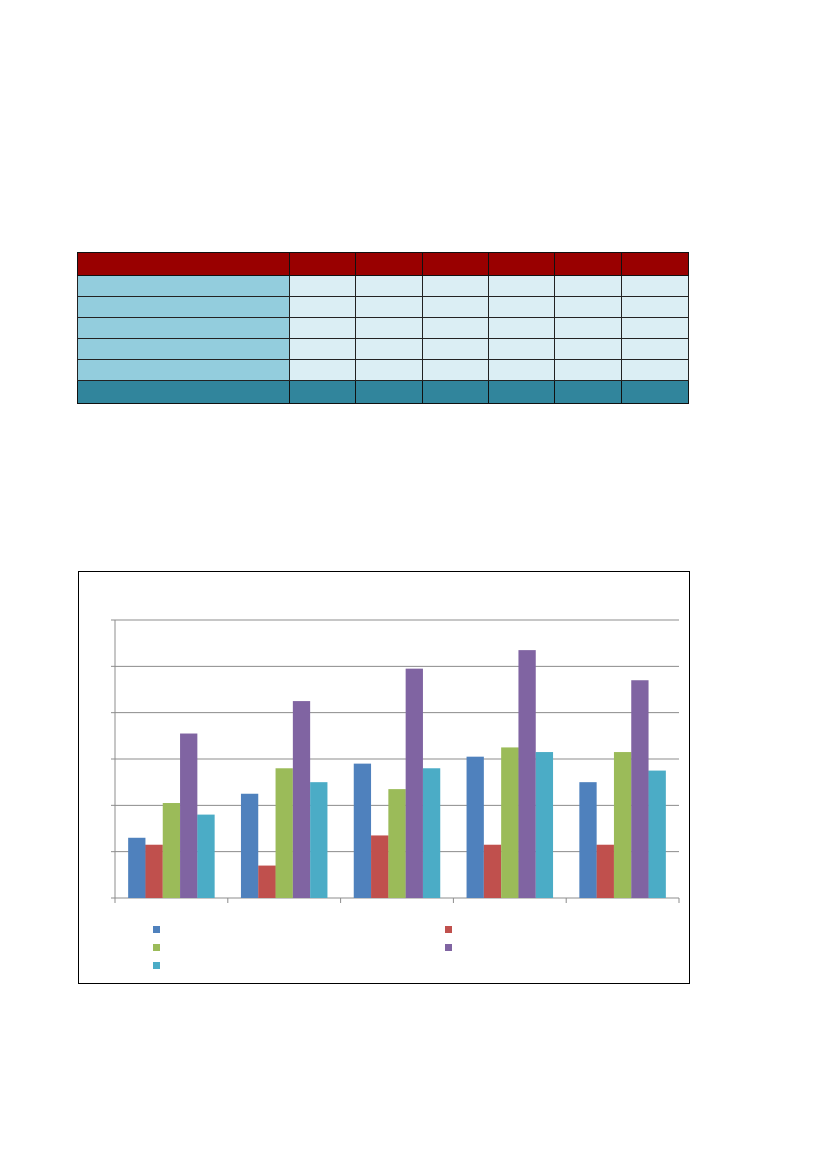 This screenshot has width=827, height=1169. I want to click on data-table, so click(383, 328).